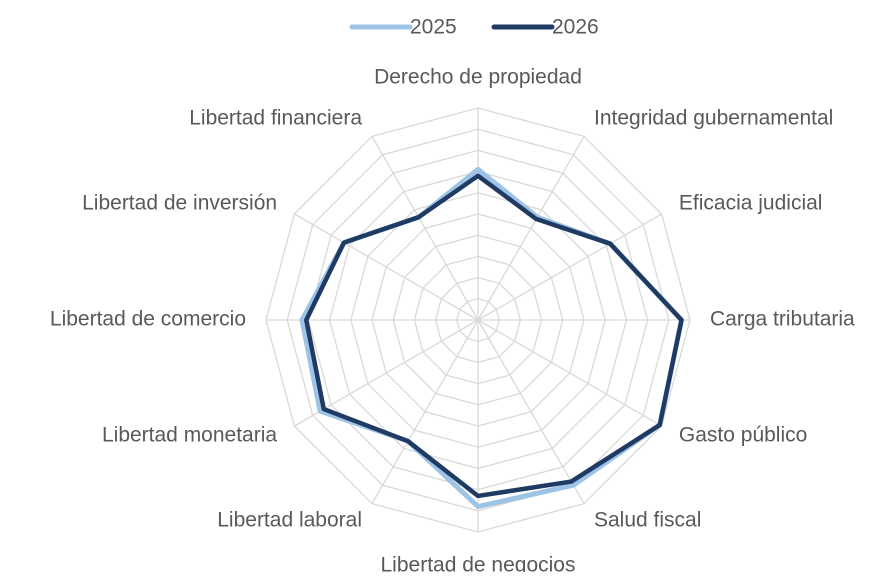  I want to click on legend-label: 2026, so click(575, 27).